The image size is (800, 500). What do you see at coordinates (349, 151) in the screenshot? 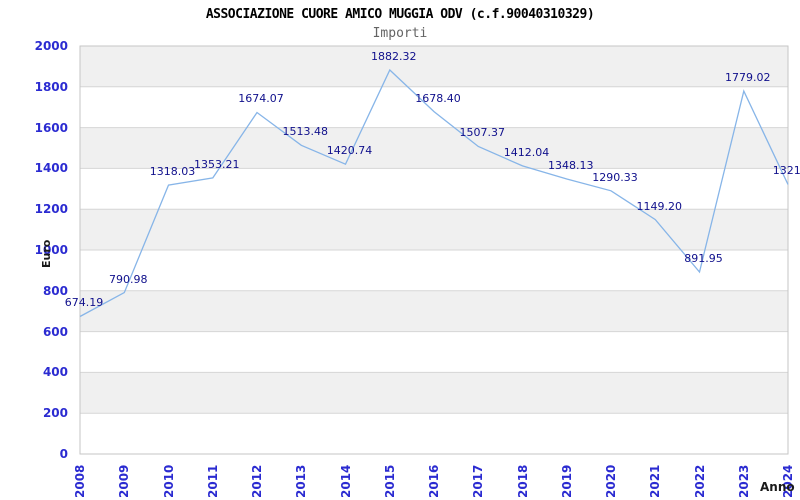
I see `data-point-label: 1420.74` at bounding box center [349, 151].